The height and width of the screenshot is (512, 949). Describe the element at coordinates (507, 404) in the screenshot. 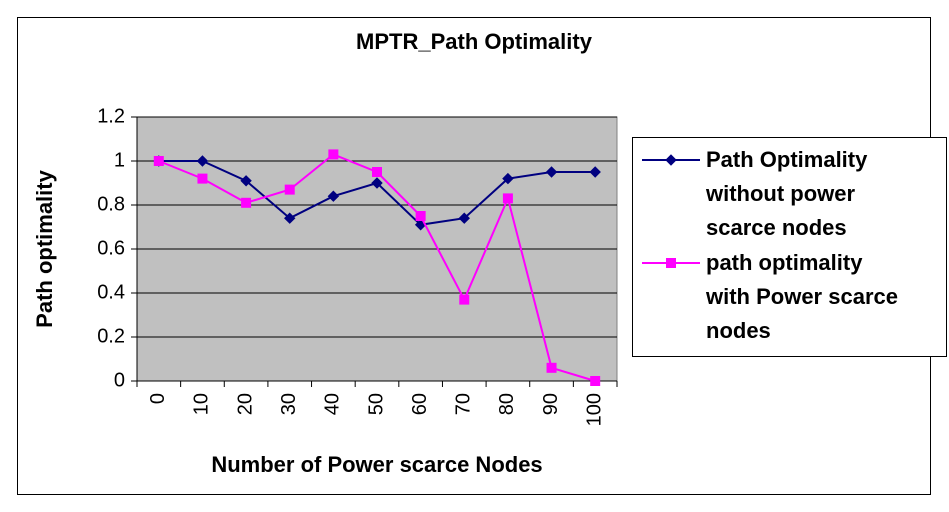

I see `x-tick-label: 80` at that location.